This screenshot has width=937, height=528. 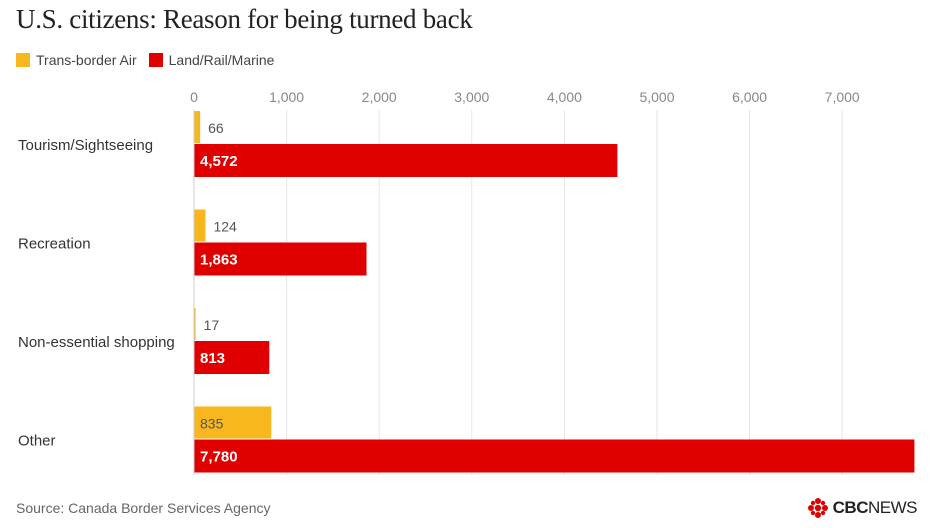 I want to click on data-label-land-0: 4,572, so click(x=219, y=161).